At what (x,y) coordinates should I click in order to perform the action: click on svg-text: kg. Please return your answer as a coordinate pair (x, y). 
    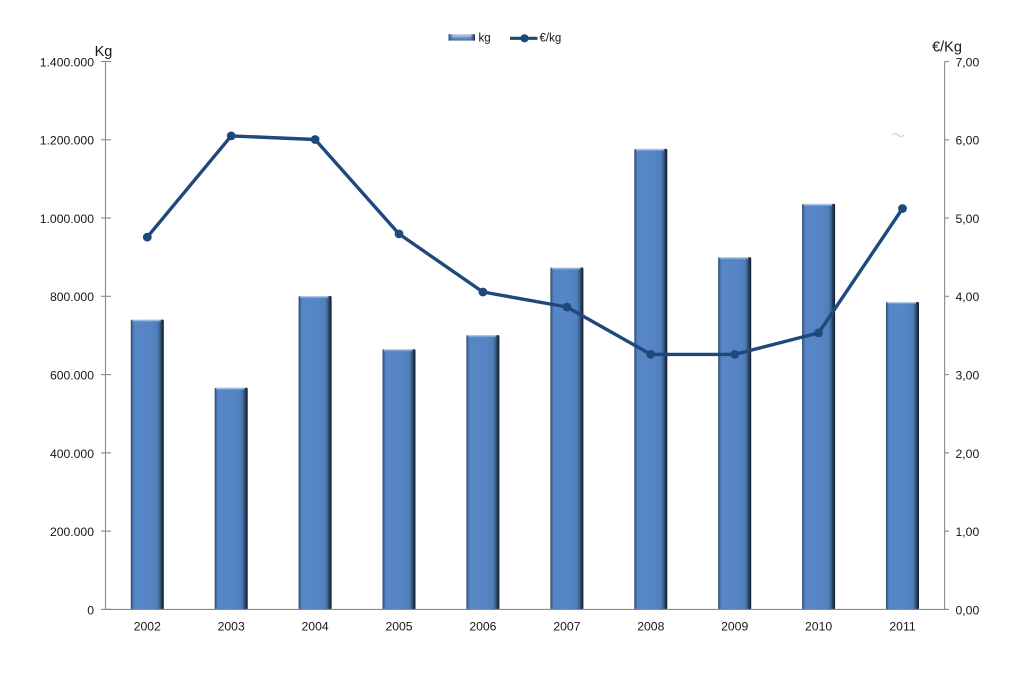
    Looking at the image, I should click on (485, 39).